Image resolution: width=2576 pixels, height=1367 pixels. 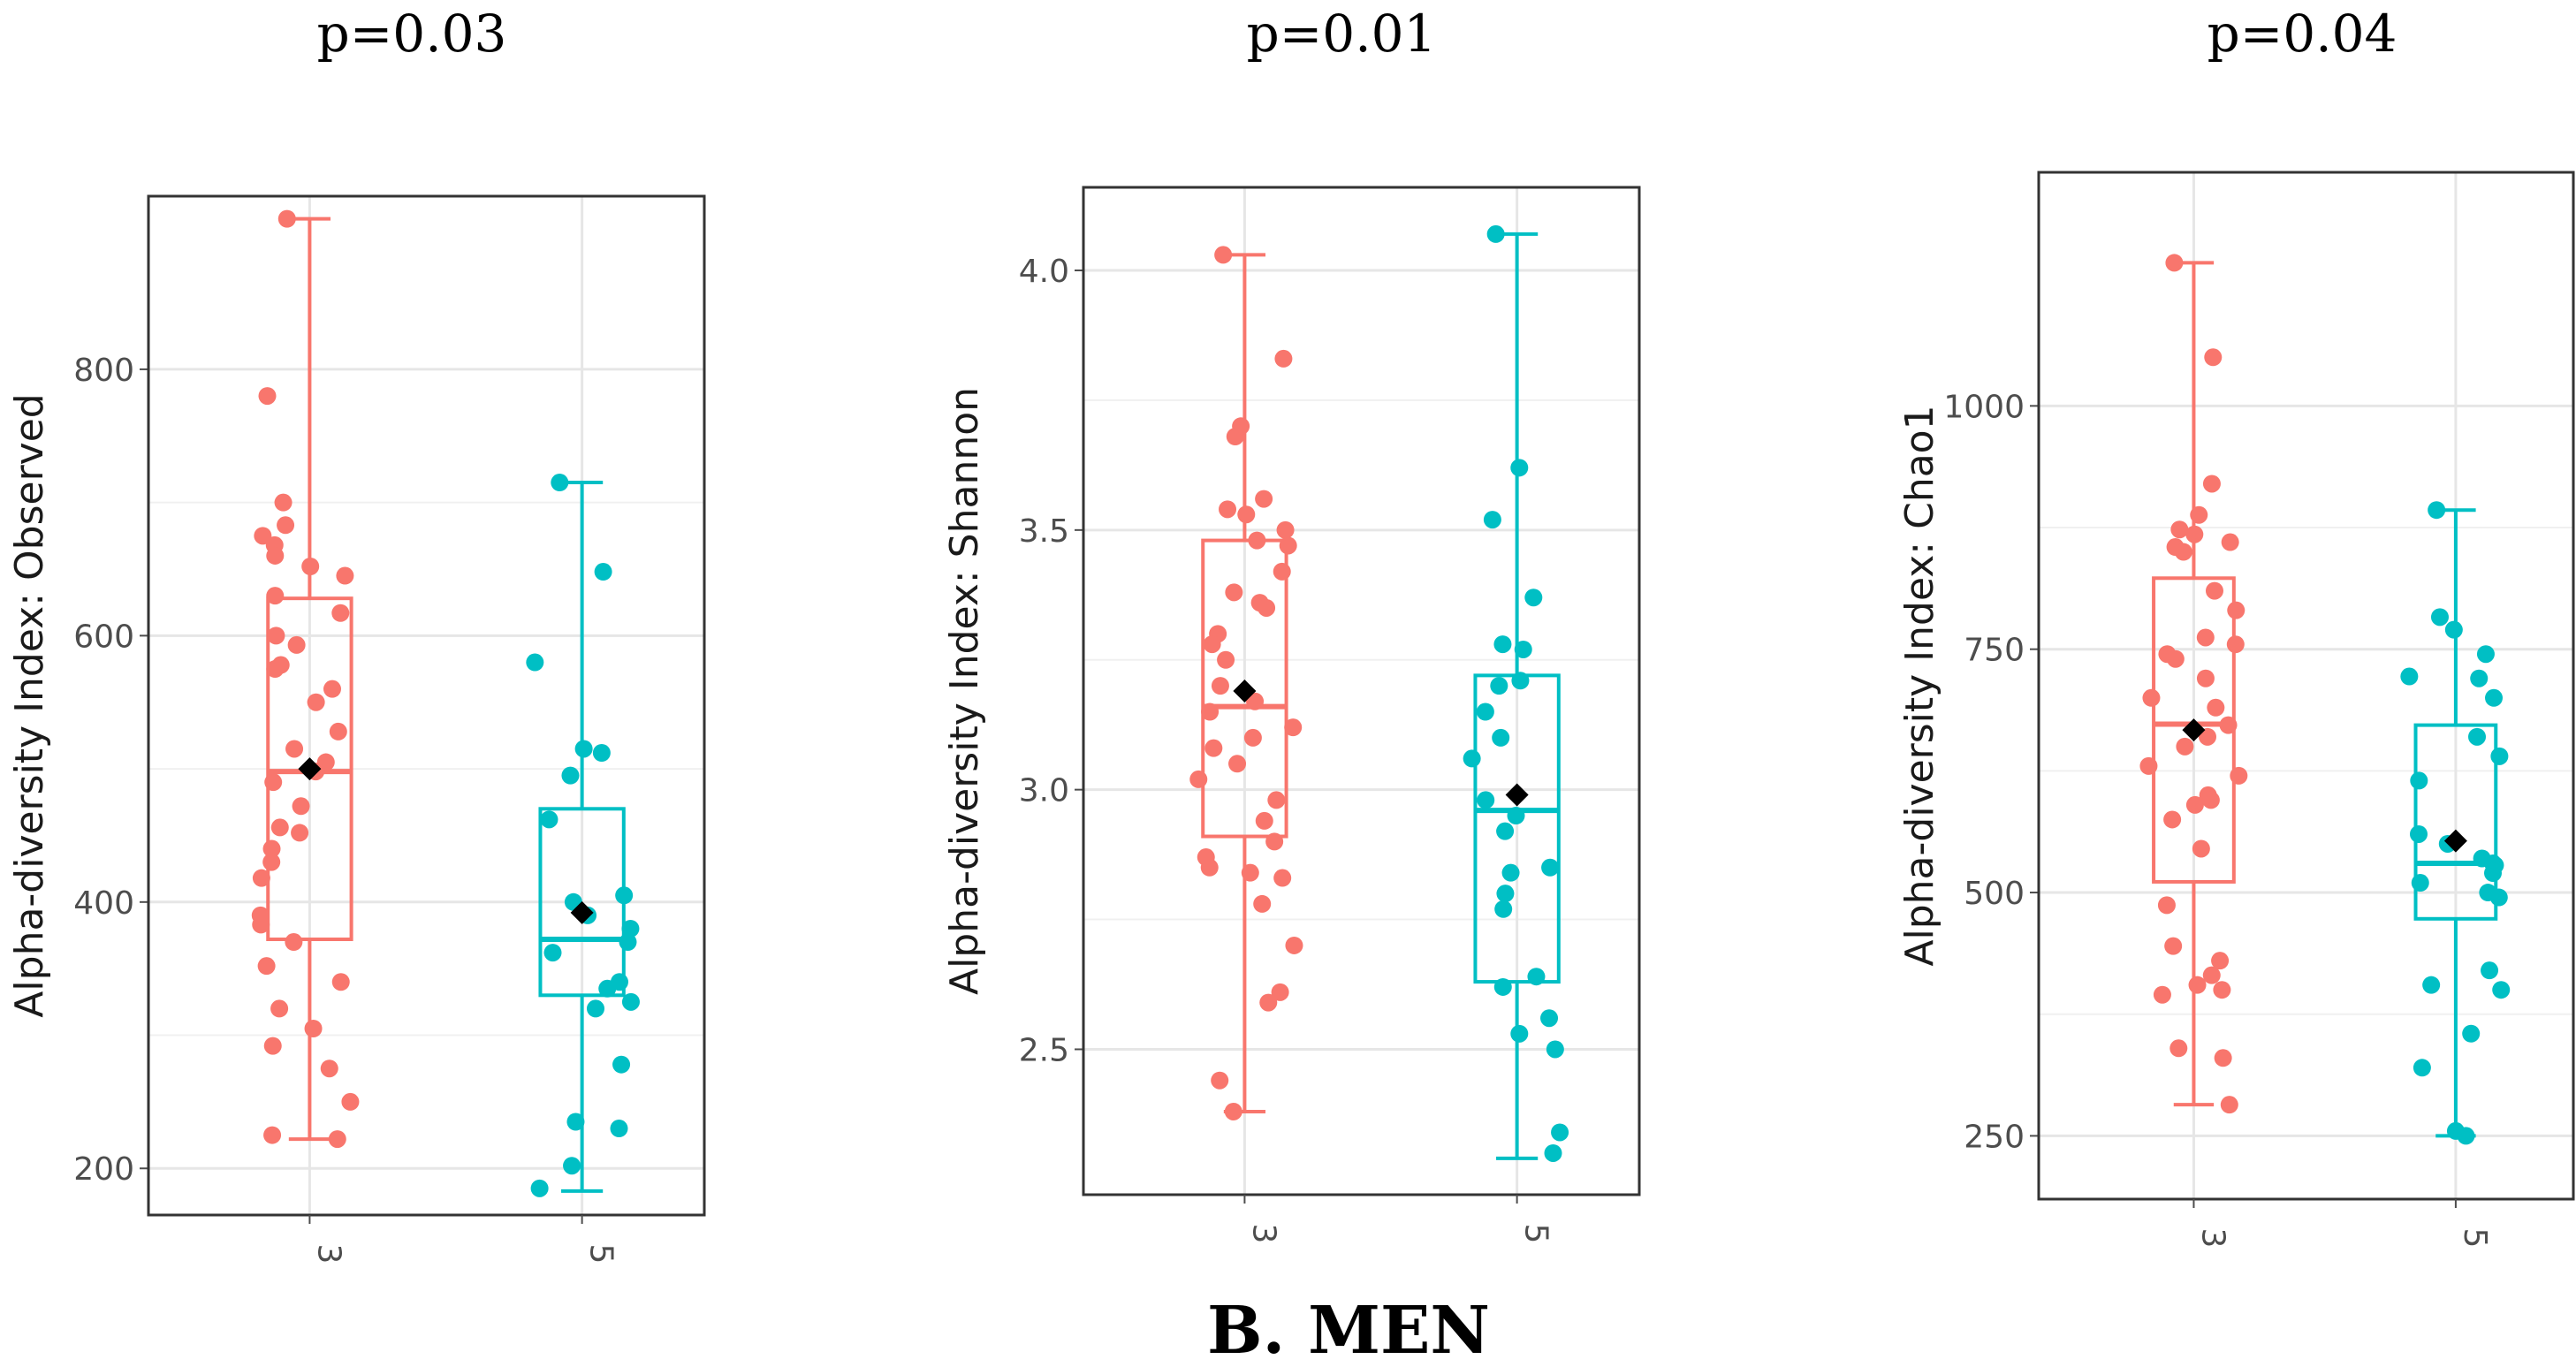 What do you see at coordinates (103, 903) in the screenshot?
I see `y-tick-label: 400` at bounding box center [103, 903].